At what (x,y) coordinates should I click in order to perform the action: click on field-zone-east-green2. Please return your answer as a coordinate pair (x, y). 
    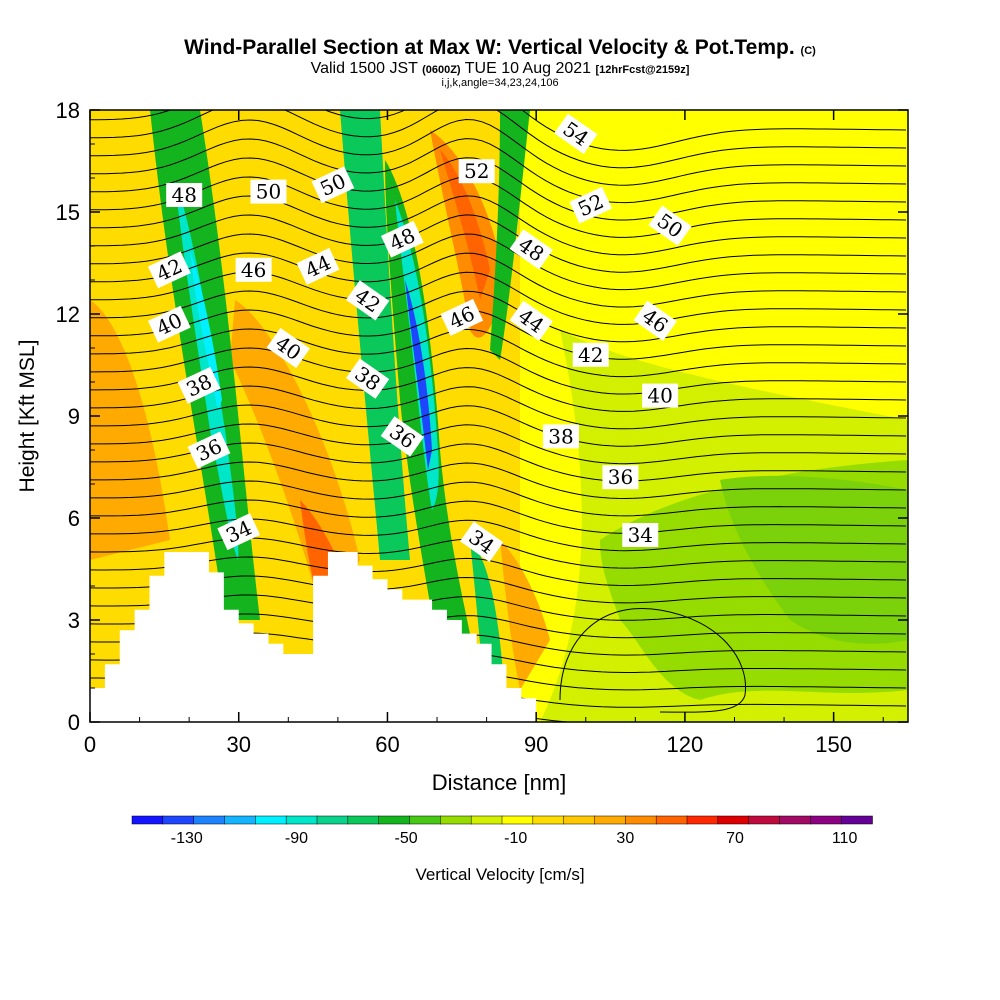
    Looking at the image, I should click on (814, 559).